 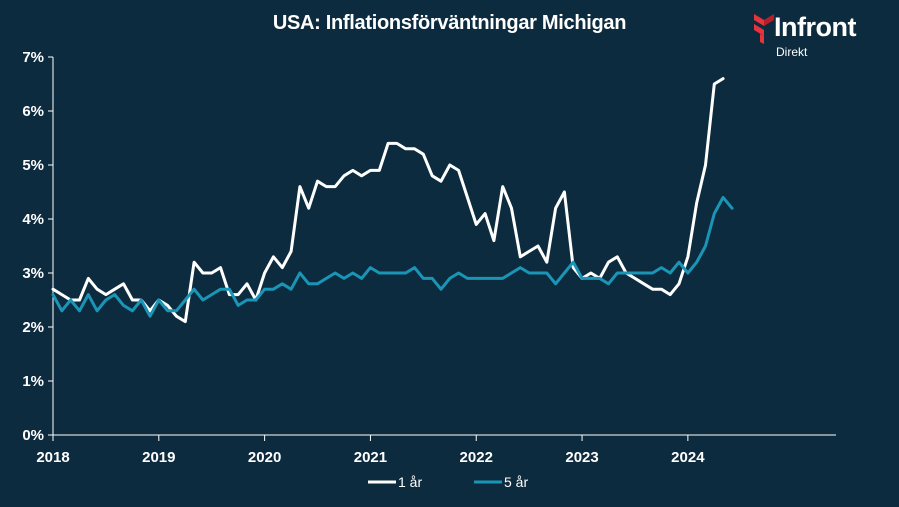 I want to click on legend-label-1: 1 år, so click(x=410, y=482).